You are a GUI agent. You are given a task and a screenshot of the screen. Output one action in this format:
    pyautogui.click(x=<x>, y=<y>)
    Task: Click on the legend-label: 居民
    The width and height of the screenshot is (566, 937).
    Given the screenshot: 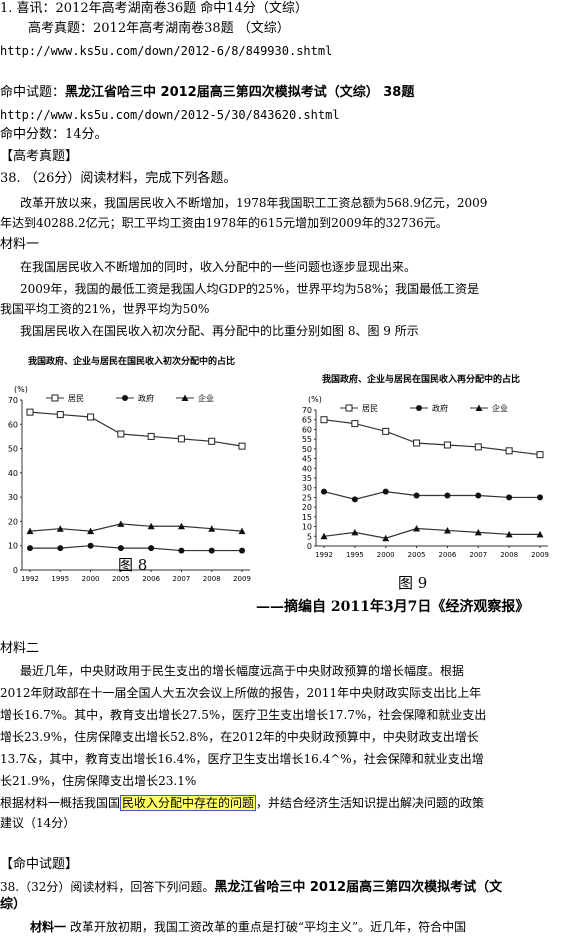 What is the action you would take?
    pyautogui.click(x=370, y=408)
    